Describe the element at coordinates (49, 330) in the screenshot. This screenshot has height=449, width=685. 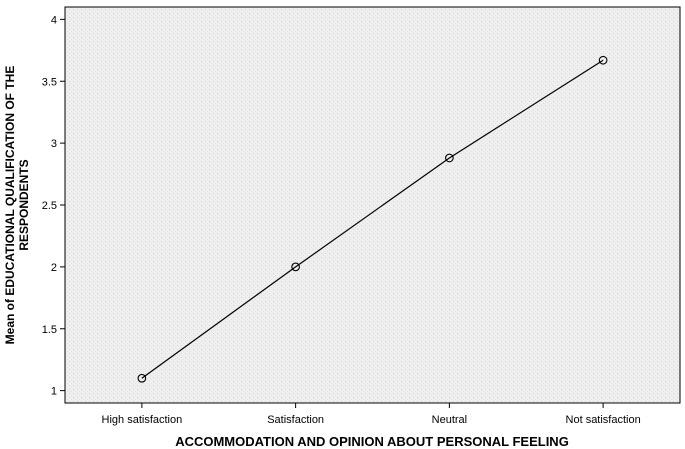
I see `y-tick-label: 1.5` at that location.